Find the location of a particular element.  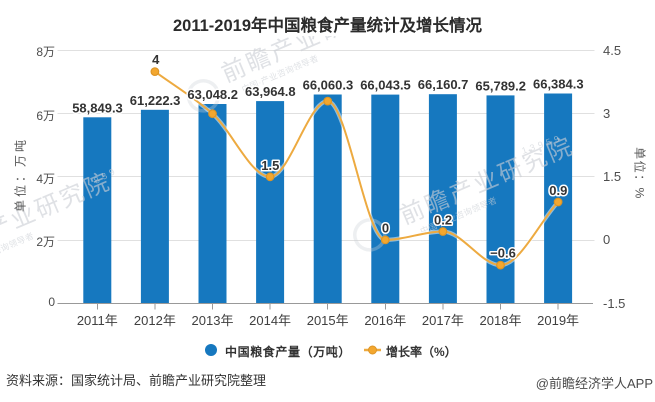

svg-text: 65,789.2 is located at coordinates (500, 85).